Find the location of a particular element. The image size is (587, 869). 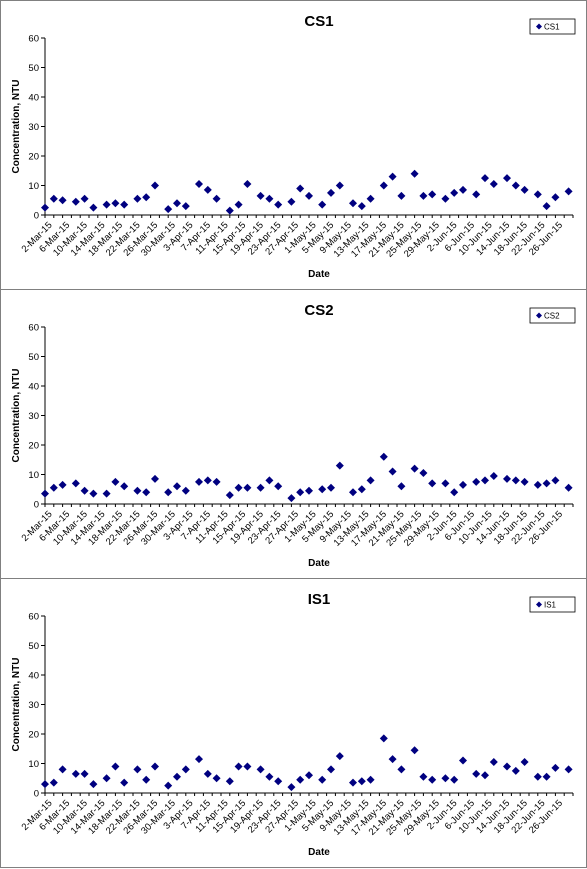

chart-title: CS2 is located at coordinates (318, 310).